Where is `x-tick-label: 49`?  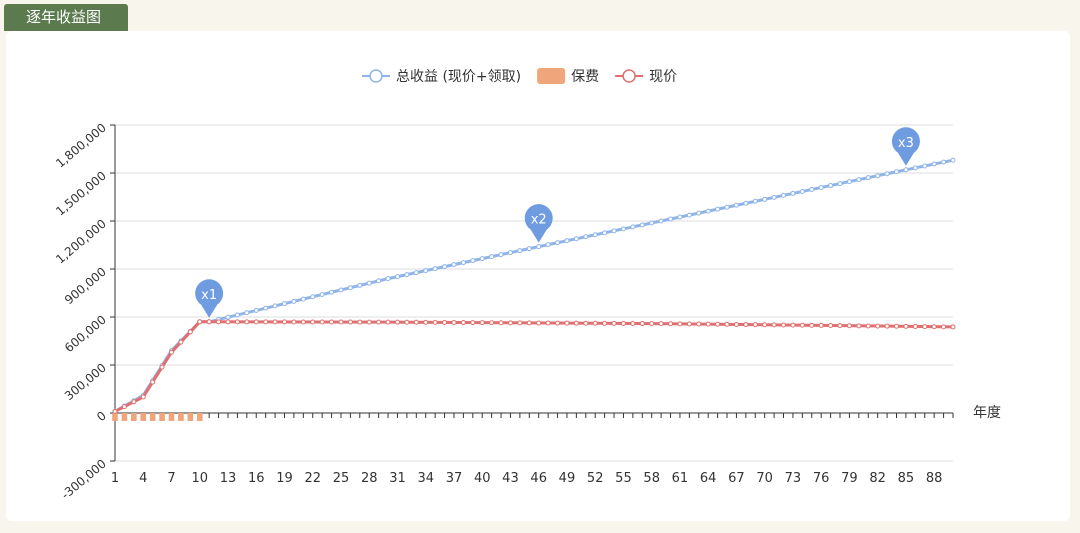
x-tick-label: 49 is located at coordinates (567, 478).